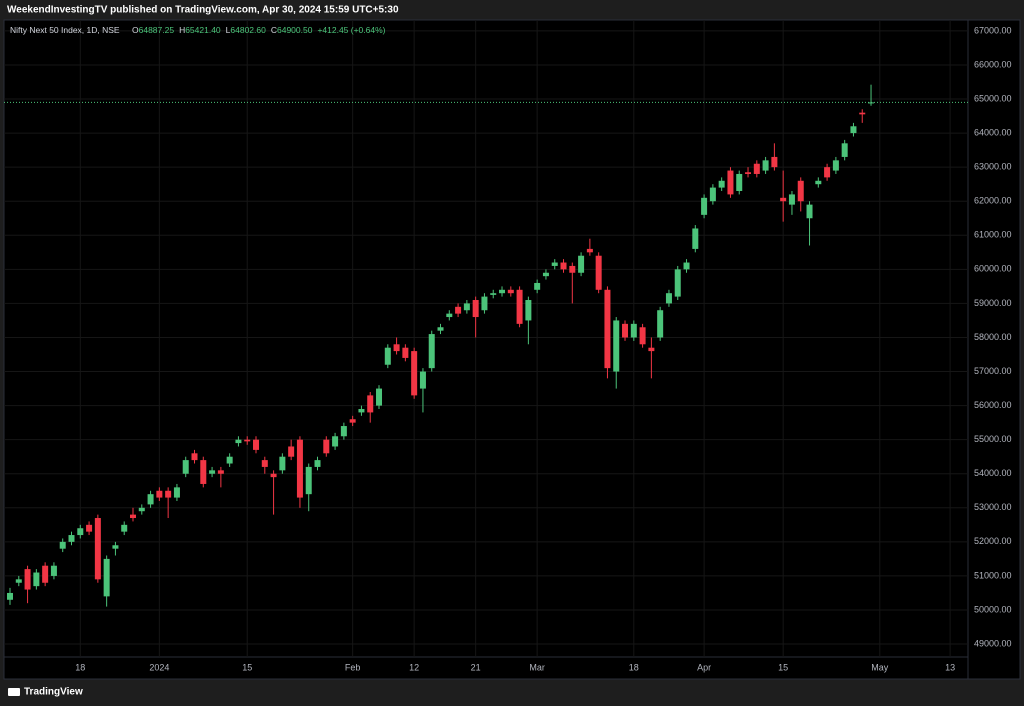  I want to click on legend-key: C, so click(274, 30).